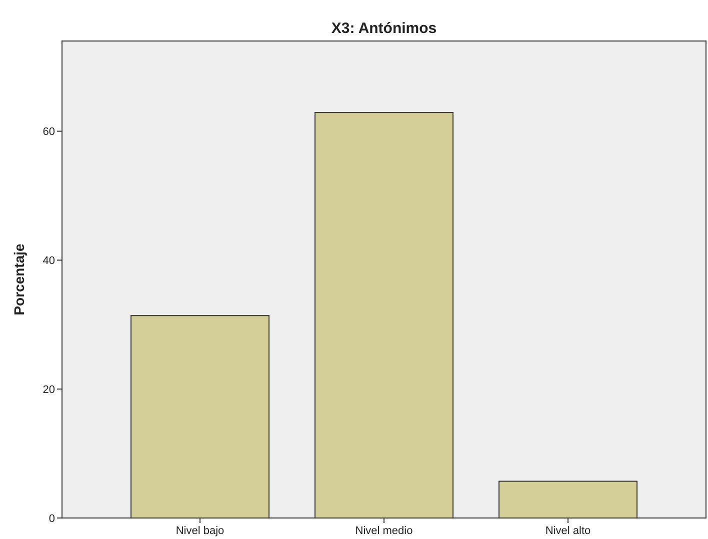  I want to click on y-tick-label: 20, so click(48, 390).